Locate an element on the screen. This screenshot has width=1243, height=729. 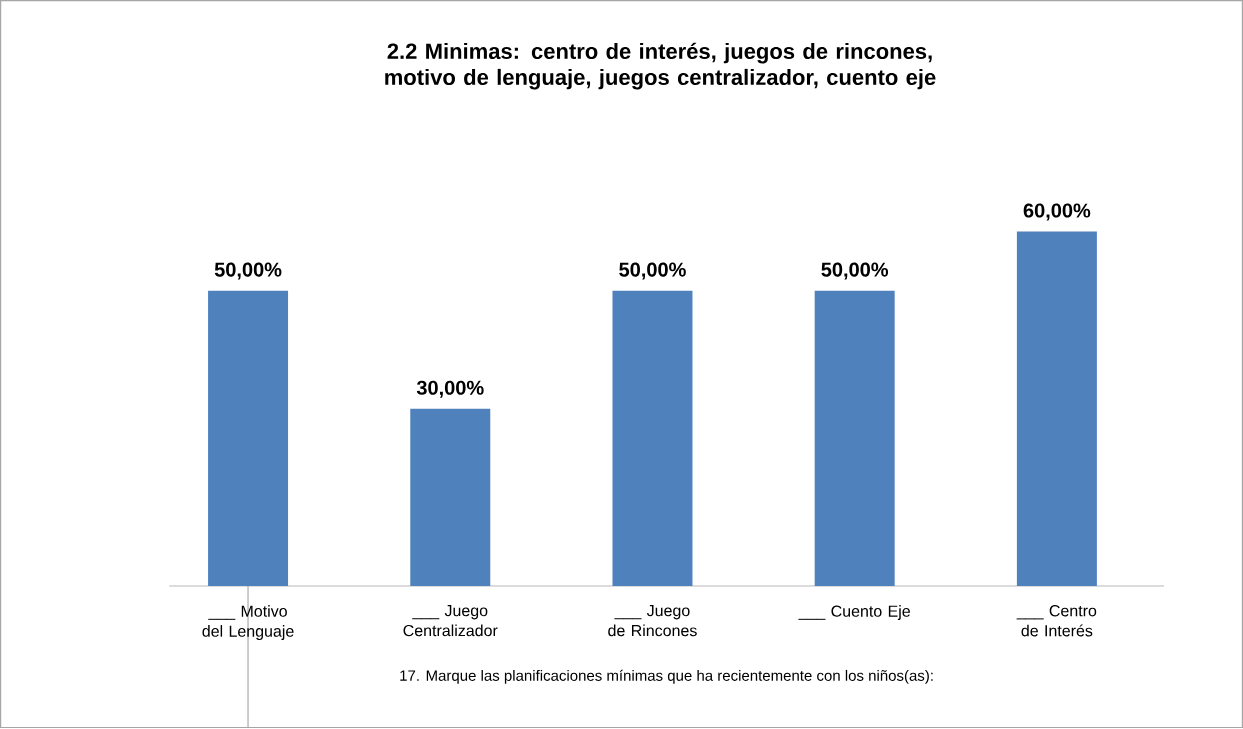
data-label: 30,00% is located at coordinates (450, 389).